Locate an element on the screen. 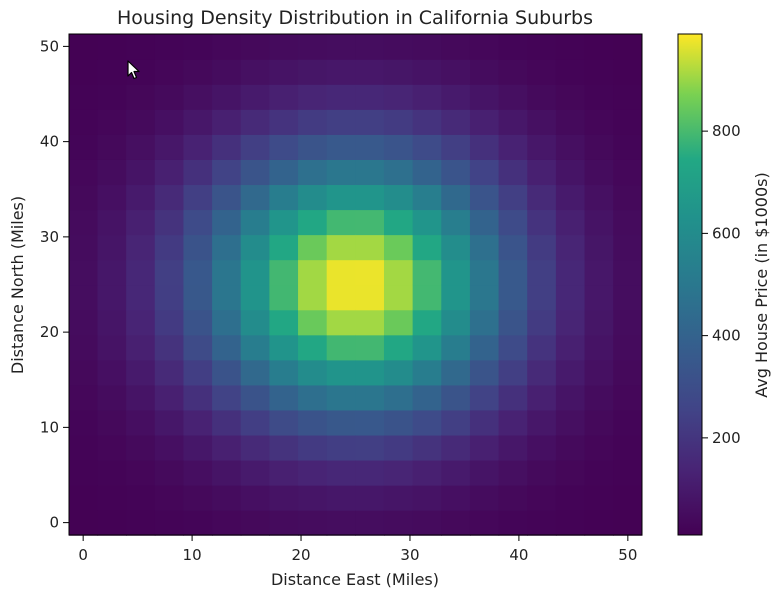 This screenshot has width=775, height=594. x-tick-label: 0 is located at coordinates (83, 555).